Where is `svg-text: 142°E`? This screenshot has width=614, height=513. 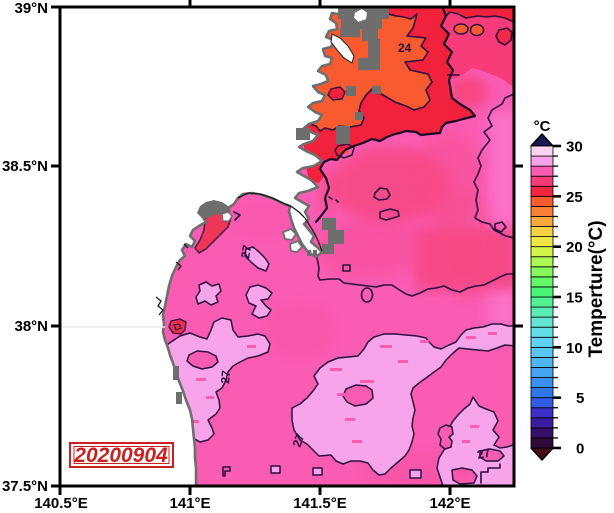 svg-text: 142°E is located at coordinates (449, 503).